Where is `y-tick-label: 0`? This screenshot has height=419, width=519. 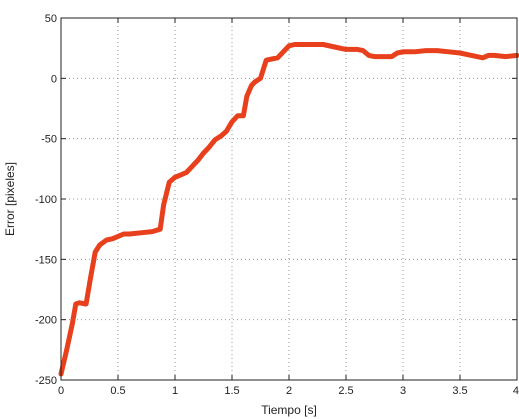
y-tick-label: 0 is located at coordinates (54, 79).